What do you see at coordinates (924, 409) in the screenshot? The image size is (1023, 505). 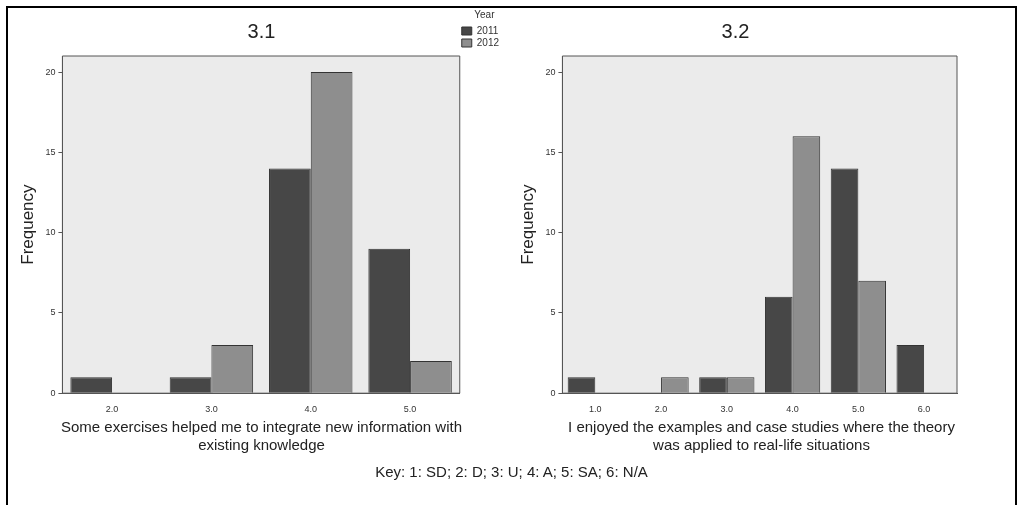 I see `x-tick-label: 6.0` at bounding box center [924, 409].